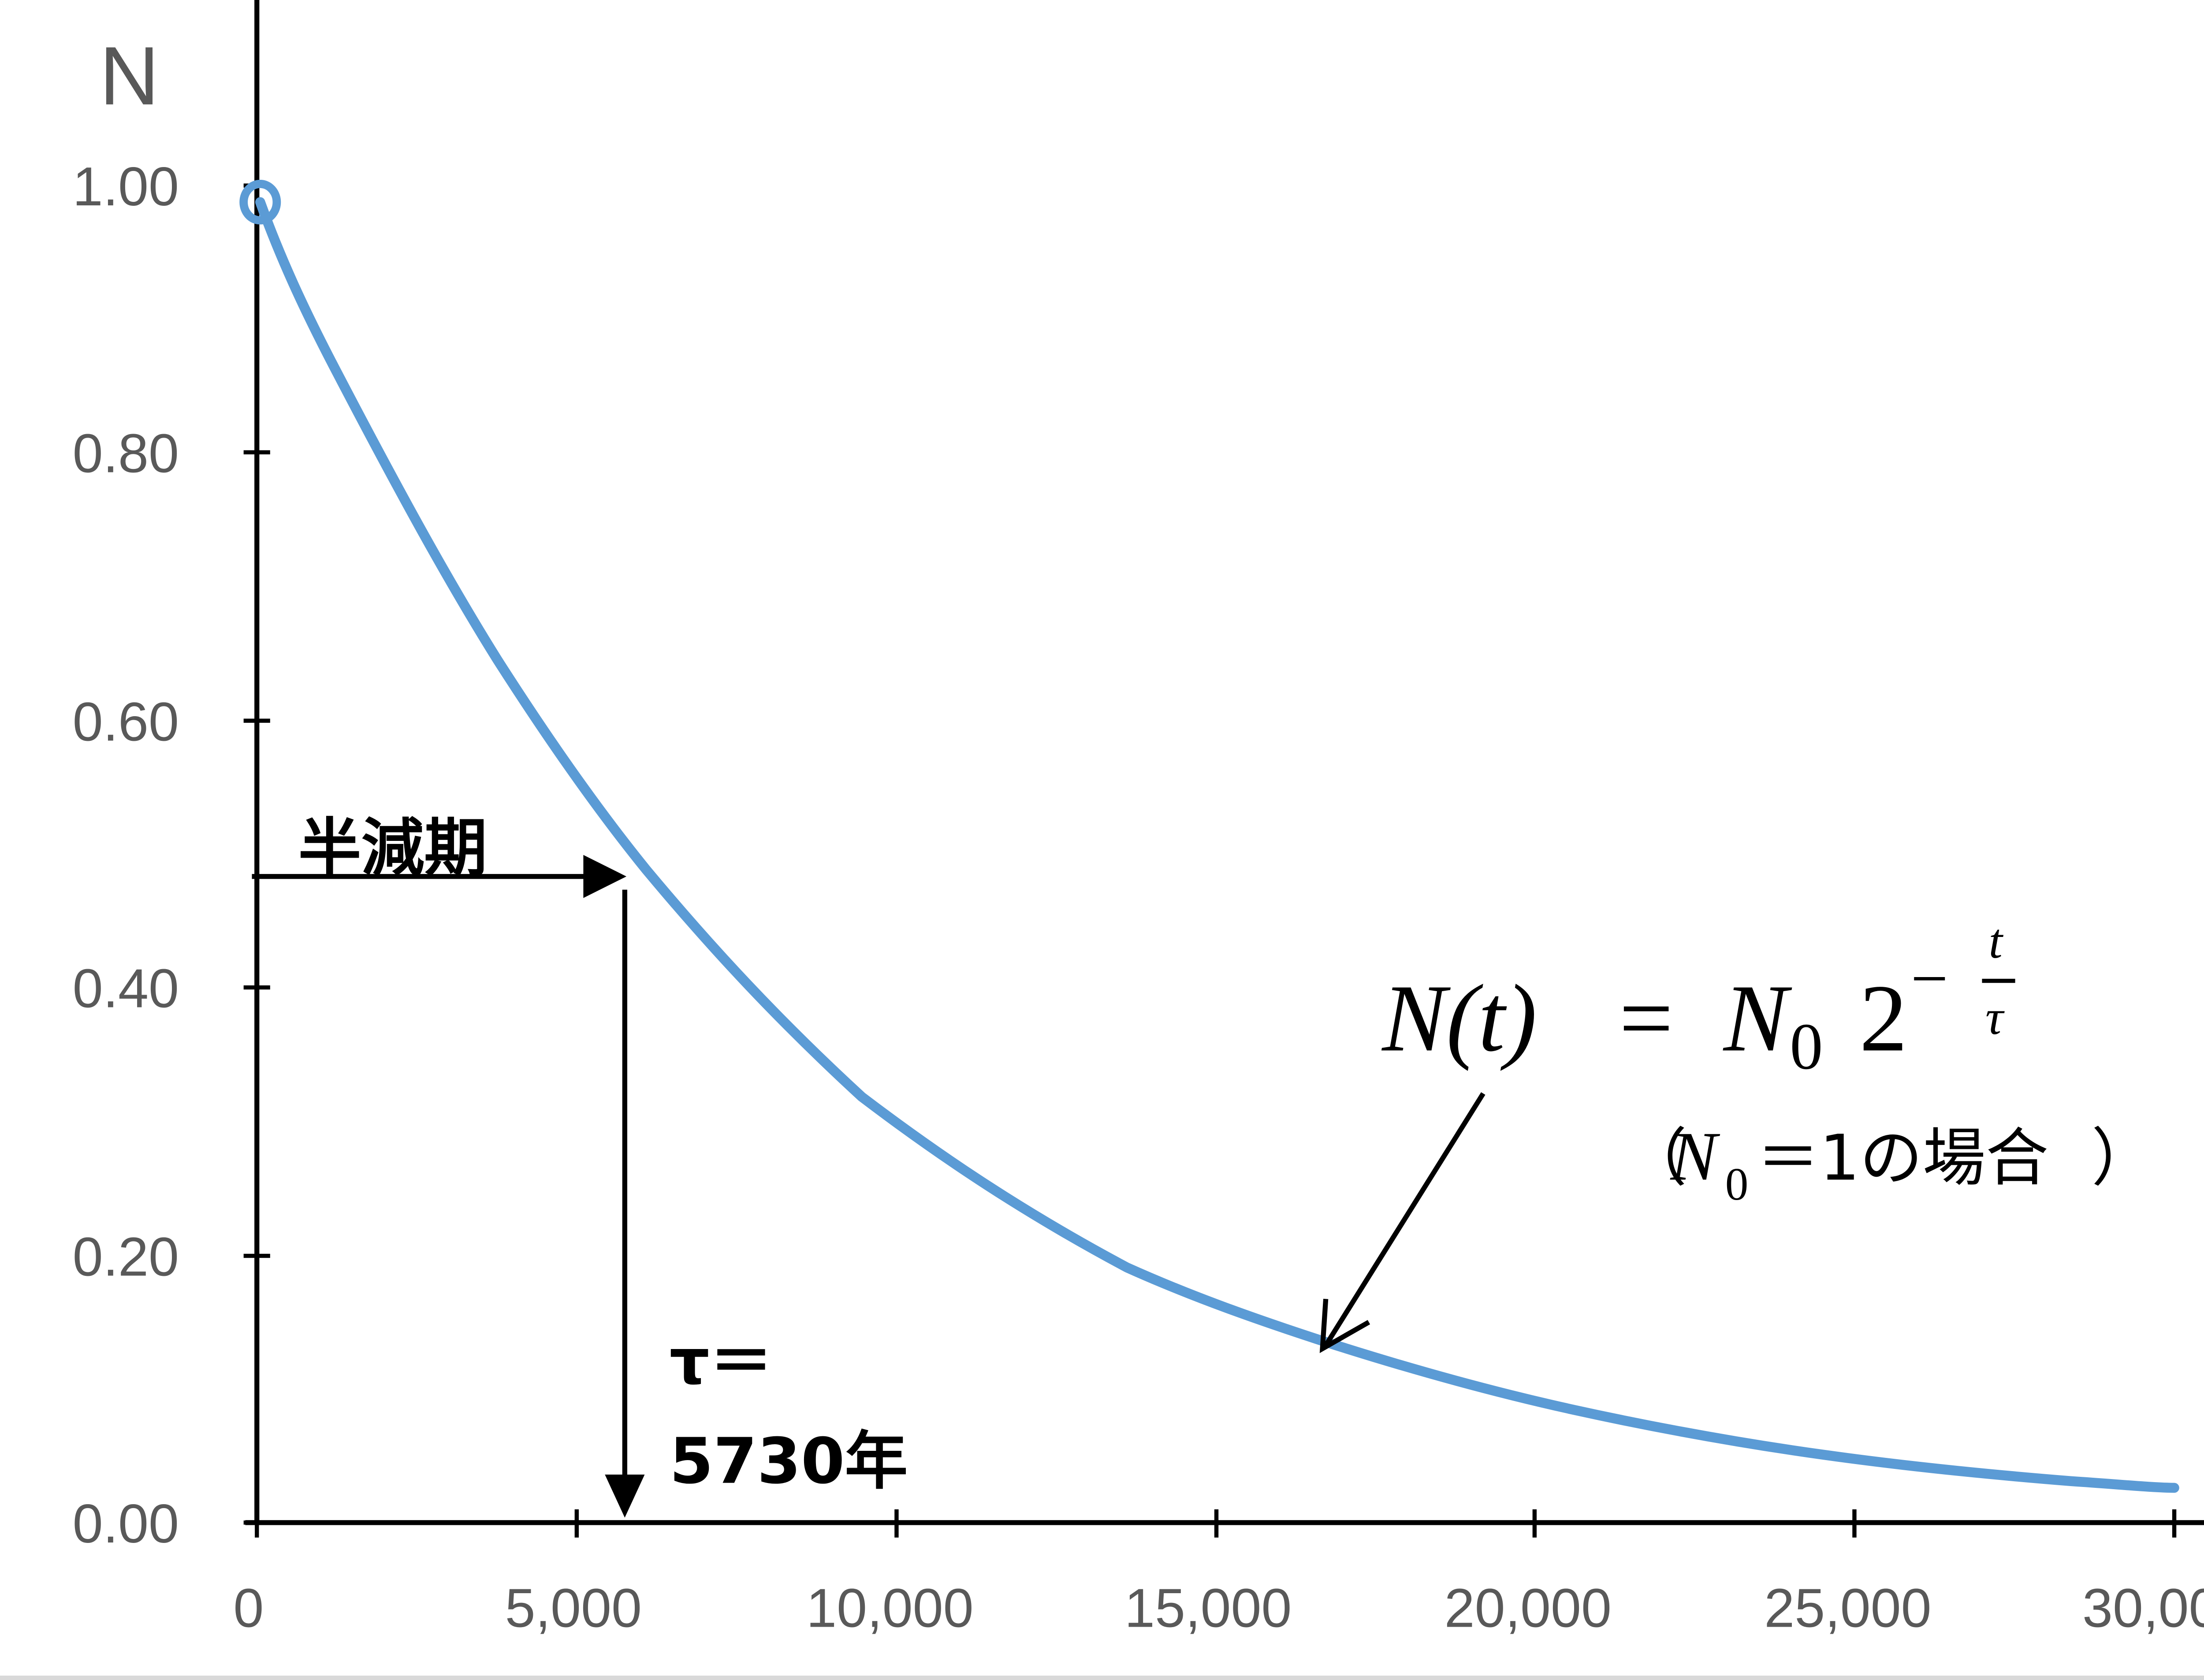 The width and height of the screenshot is (2204, 1680). What do you see at coordinates (625, 1203) in the screenshot?
I see `tau-arrow` at bounding box center [625, 1203].